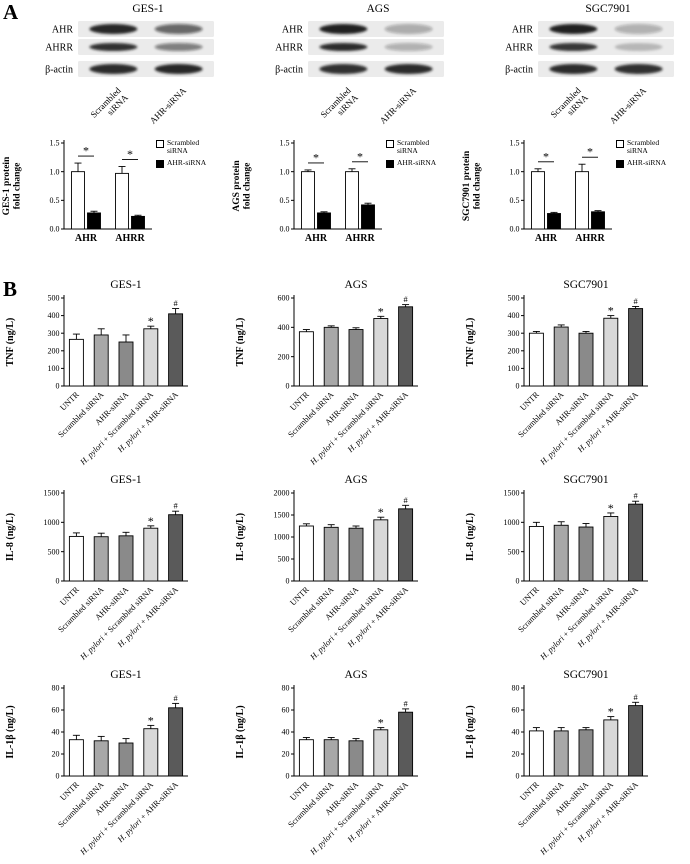 This screenshot has height=864, width=690. What do you see at coordinates (470, 731) in the screenshot?
I see `y-axis-label: IL-1β (ng/L)` at bounding box center [470, 731].